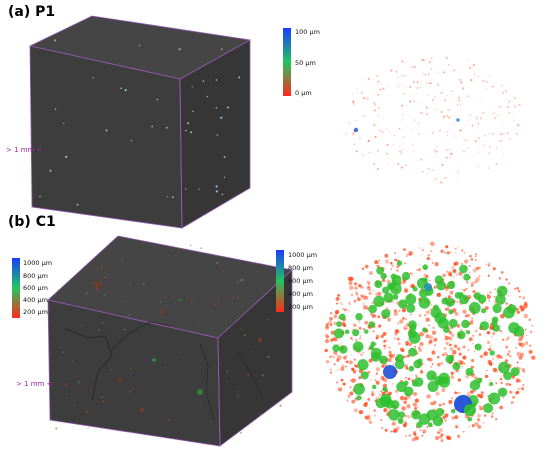  I want to click on colorbar-a-tick: 100 μm, so click(307, 32).